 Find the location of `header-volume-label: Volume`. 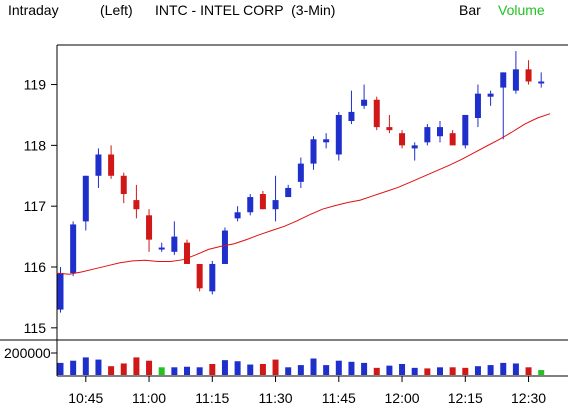

header-volume-label: Volume is located at coordinates (521, 10).